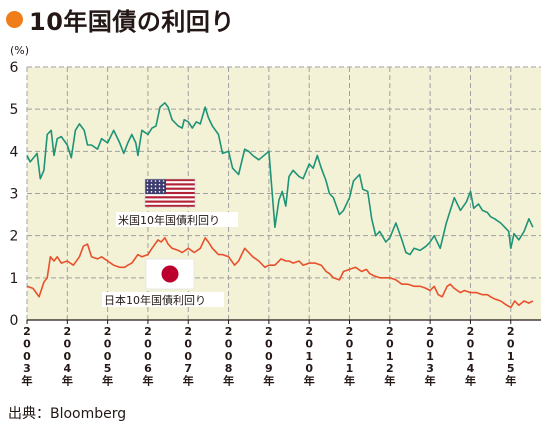 Image resolution: width=551 pixels, height=427 pixels. Describe the element at coordinates (14, 321) in the screenshot. I see `y-tick-label: 0` at that location.